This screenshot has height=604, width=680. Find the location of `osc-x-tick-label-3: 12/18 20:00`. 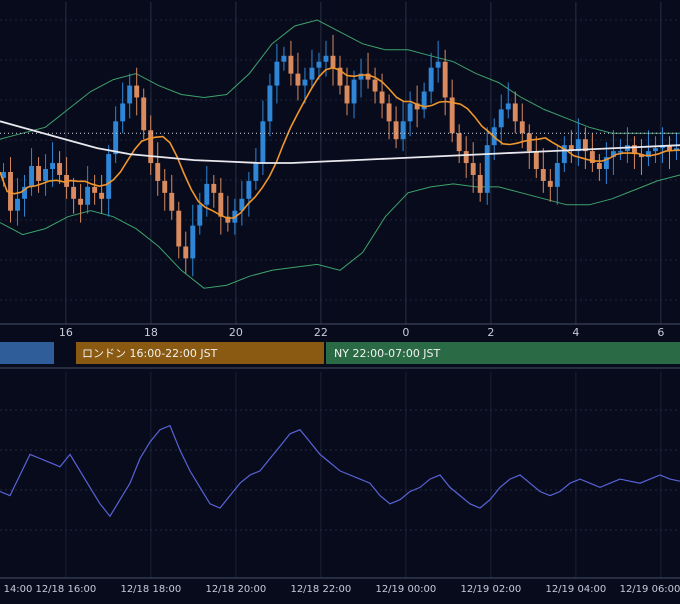

osc-x-tick-label-3: 12/18 20:00 is located at coordinates (235, 589).